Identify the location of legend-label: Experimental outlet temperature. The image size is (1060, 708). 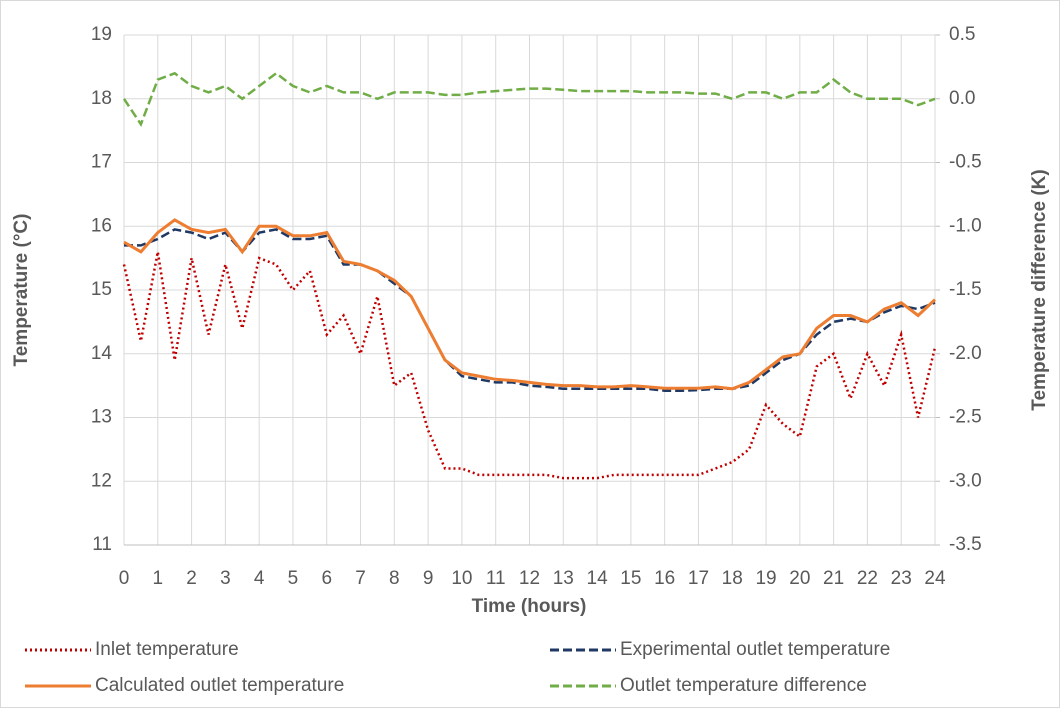
(755, 649).